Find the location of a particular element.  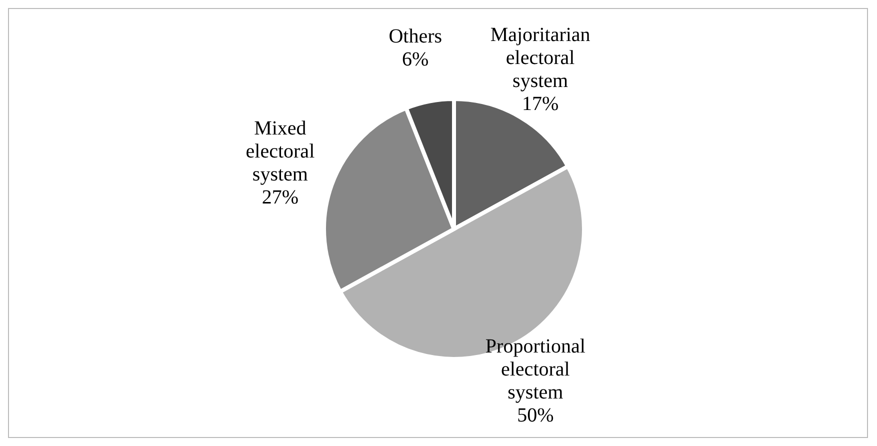

data-label: 27% is located at coordinates (280, 197).